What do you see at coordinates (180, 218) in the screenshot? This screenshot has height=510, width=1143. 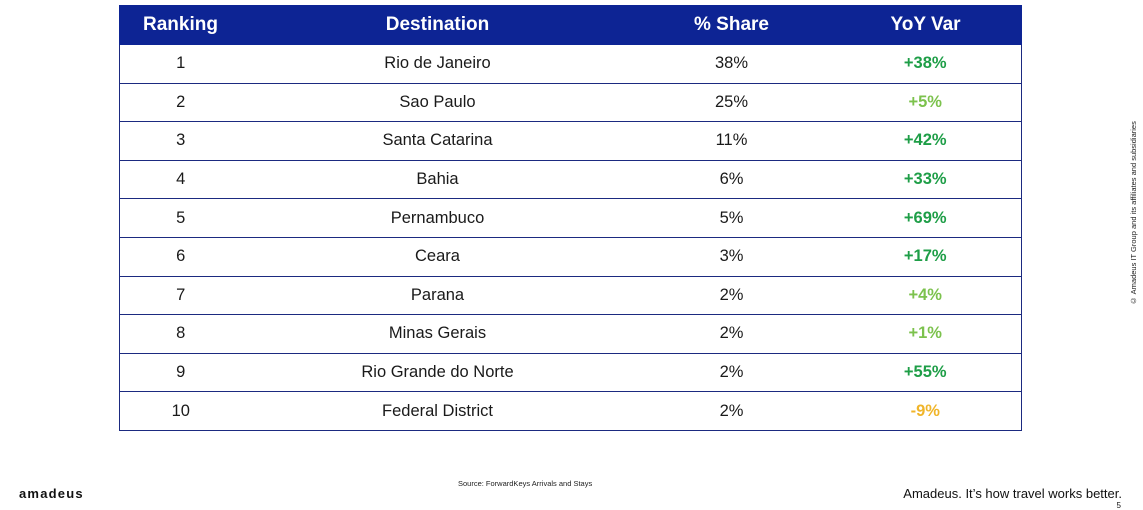 I see `rank-cell: 5` at bounding box center [180, 218].